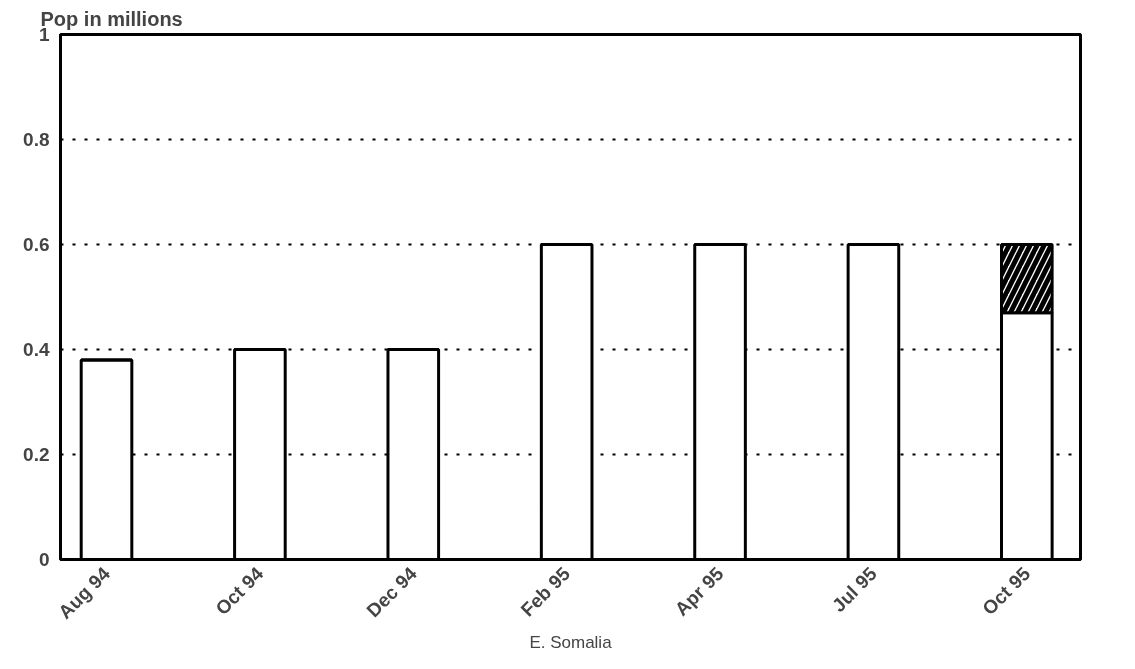  I want to click on x-tick-label: Oct 95, so click(1006, 590).